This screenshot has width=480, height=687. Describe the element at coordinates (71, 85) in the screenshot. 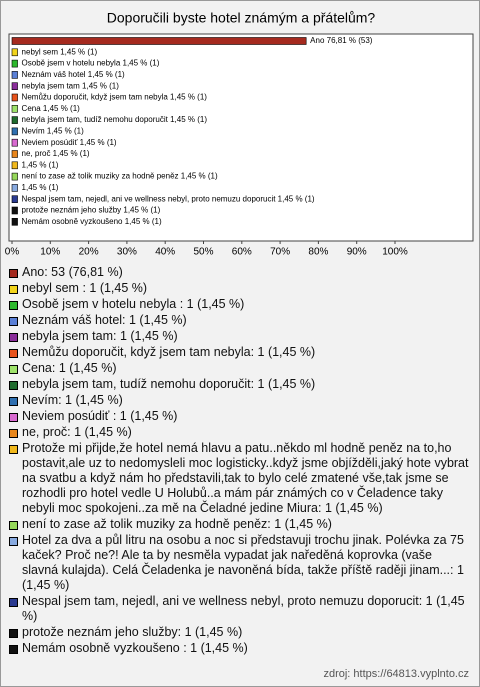

I see `value-label: nebyla jsem tam 1,45 % (1)` at that location.